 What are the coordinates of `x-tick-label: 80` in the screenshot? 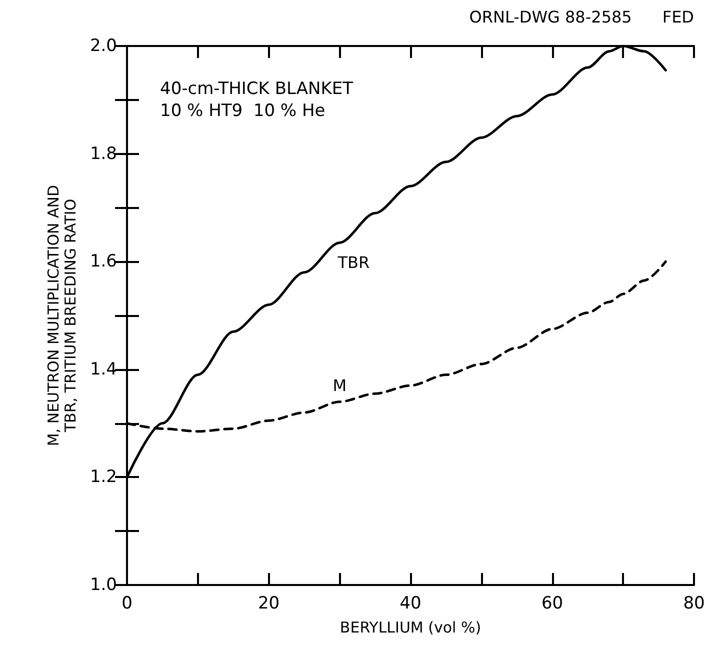 It's located at (694, 604).